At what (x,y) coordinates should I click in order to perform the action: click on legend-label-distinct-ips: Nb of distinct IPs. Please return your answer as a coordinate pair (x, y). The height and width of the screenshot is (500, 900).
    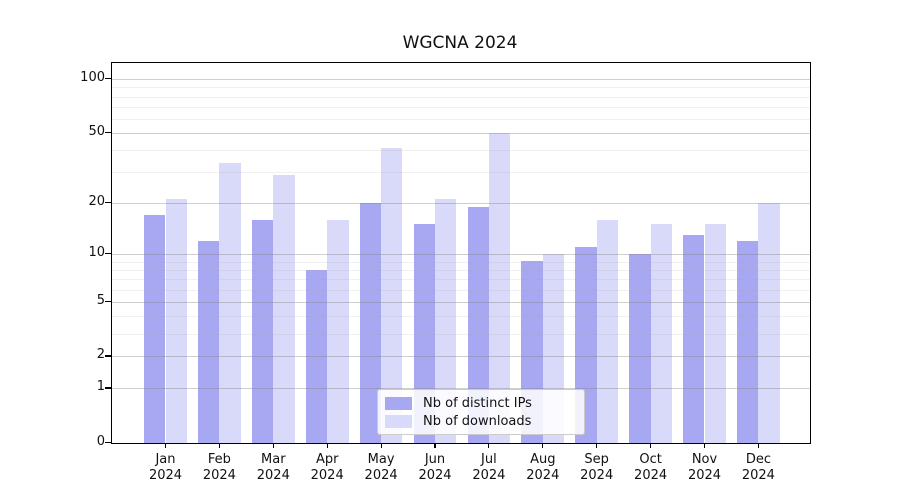
    Looking at the image, I should click on (477, 403).